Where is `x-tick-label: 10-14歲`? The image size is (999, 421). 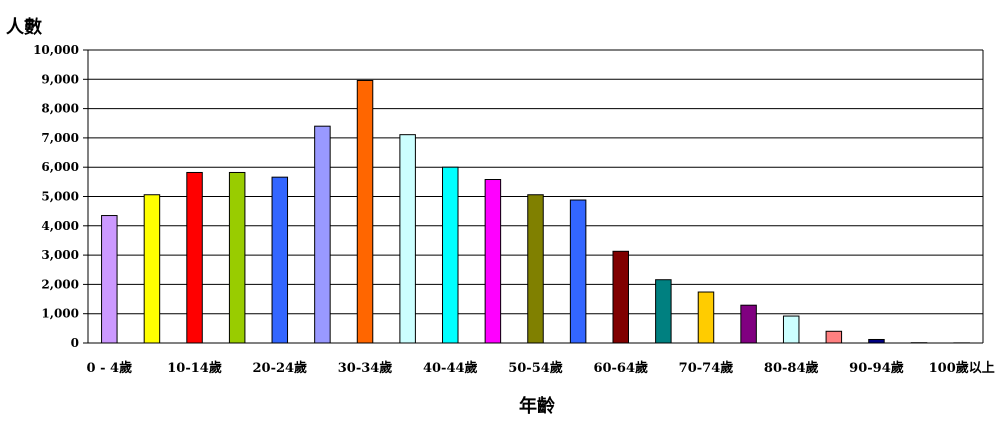 x-tick-label: 10-14歲 is located at coordinates (194, 368).